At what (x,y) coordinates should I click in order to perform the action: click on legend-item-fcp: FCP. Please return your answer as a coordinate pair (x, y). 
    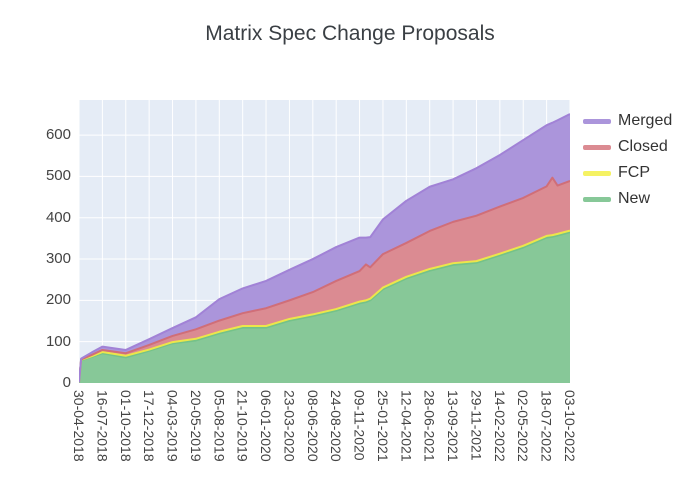
    Looking at the image, I should click on (627, 173).